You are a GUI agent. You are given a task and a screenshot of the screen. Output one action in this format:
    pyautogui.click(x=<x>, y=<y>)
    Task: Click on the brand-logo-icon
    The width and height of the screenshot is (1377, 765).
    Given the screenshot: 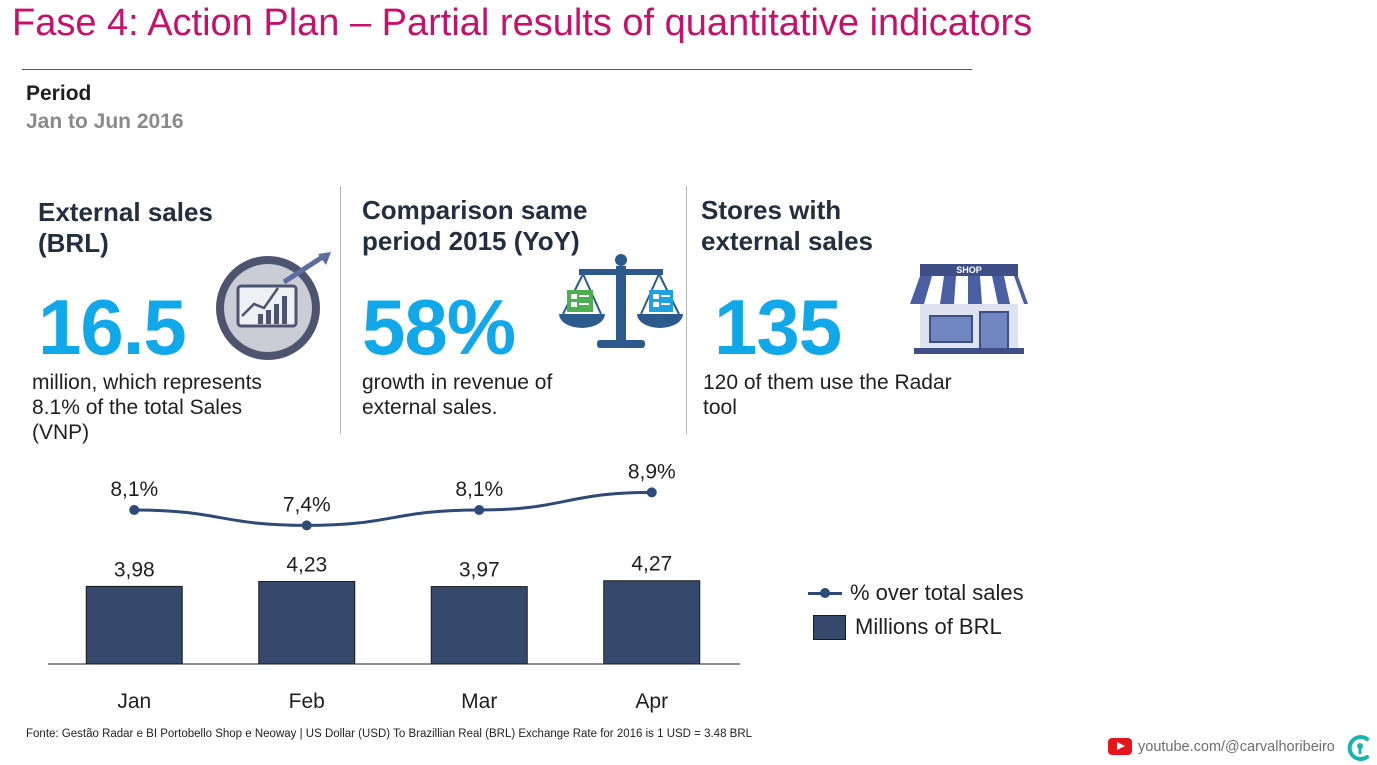 What is the action you would take?
    pyautogui.click(x=1358, y=748)
    